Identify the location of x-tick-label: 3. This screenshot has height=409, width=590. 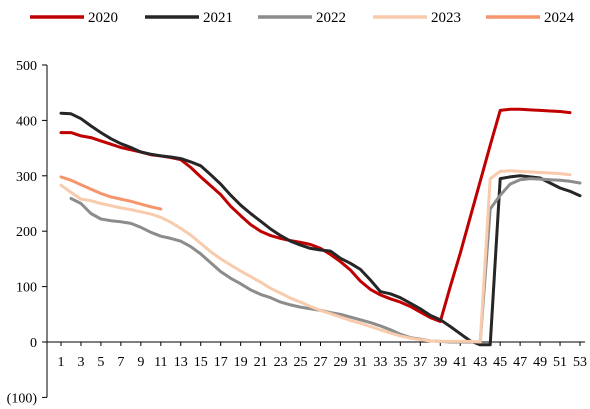
(80, 362).